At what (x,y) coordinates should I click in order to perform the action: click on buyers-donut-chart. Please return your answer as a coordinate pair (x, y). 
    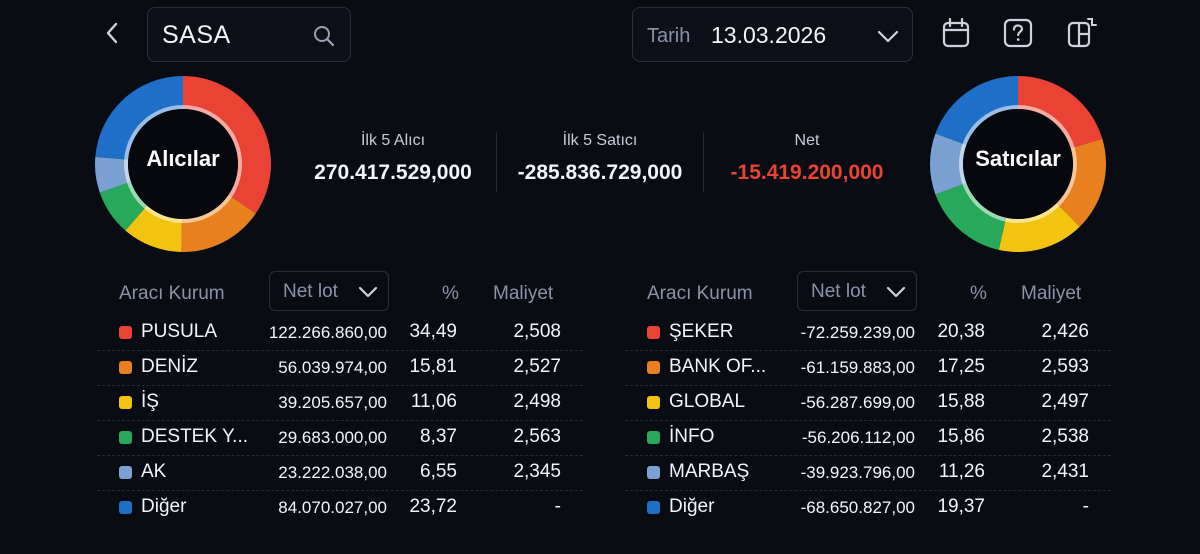
    Looking at the image, I should click on (183, 164).